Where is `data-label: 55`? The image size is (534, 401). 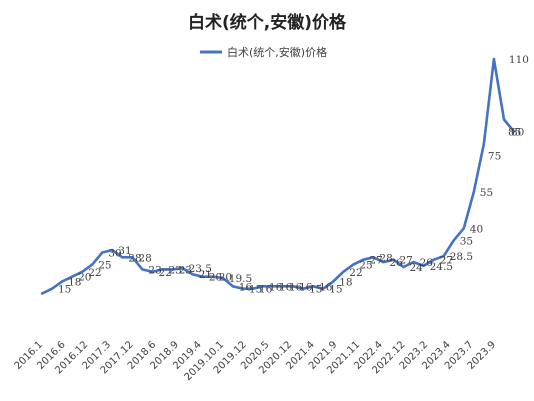 data-label: 55 is located at coordinates (486, 193).